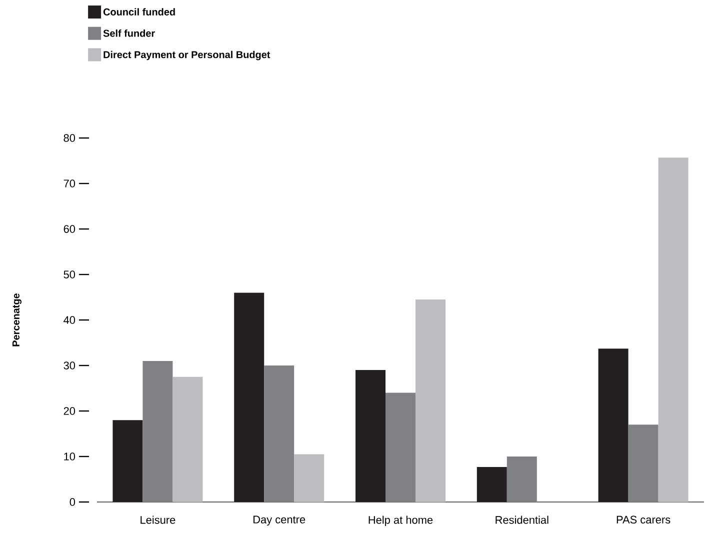 This screenshot has height=537, width=708. I want to click on x-tick-label: Help at home, so click(400, 521).